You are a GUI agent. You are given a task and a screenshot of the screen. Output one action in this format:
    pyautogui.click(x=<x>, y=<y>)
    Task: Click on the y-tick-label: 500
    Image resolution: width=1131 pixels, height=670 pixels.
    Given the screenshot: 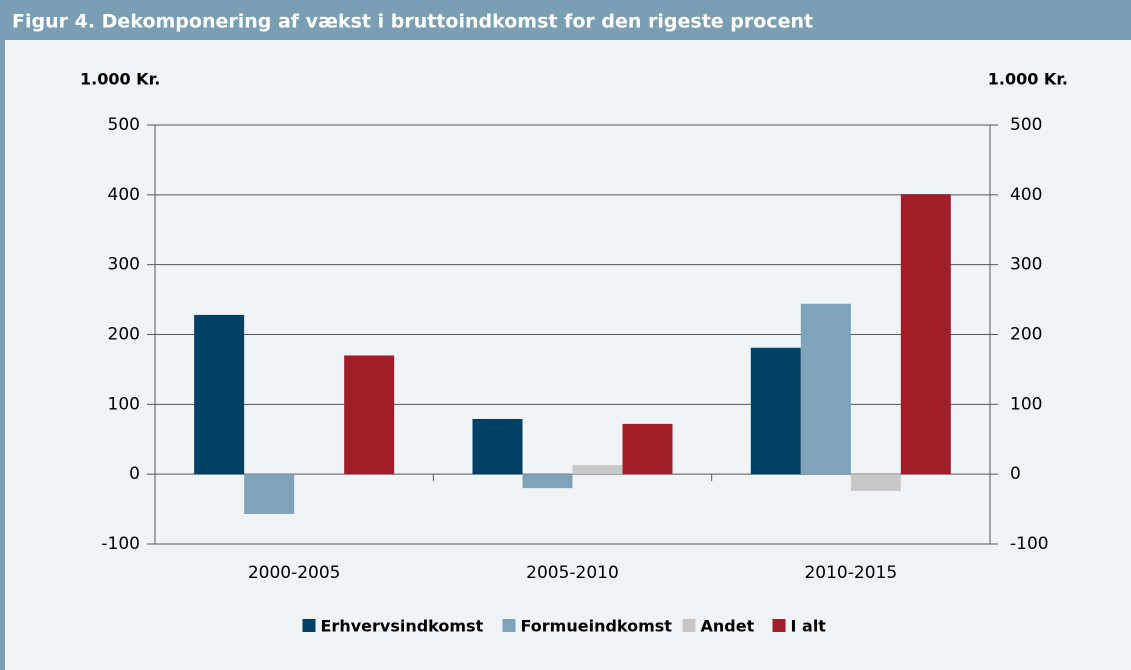 What is the action you would take?
    pyautogui.click(x=124, y=125)
    